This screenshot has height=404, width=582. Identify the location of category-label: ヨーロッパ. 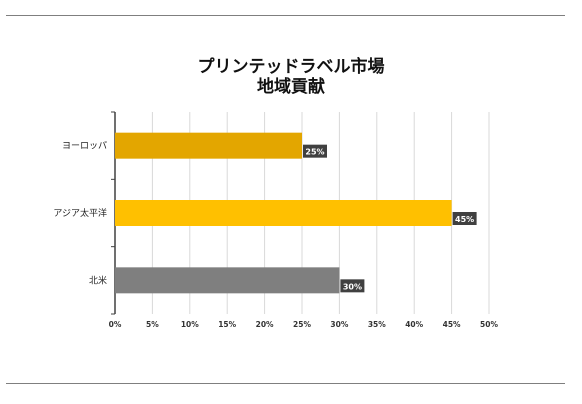
(84, 146).